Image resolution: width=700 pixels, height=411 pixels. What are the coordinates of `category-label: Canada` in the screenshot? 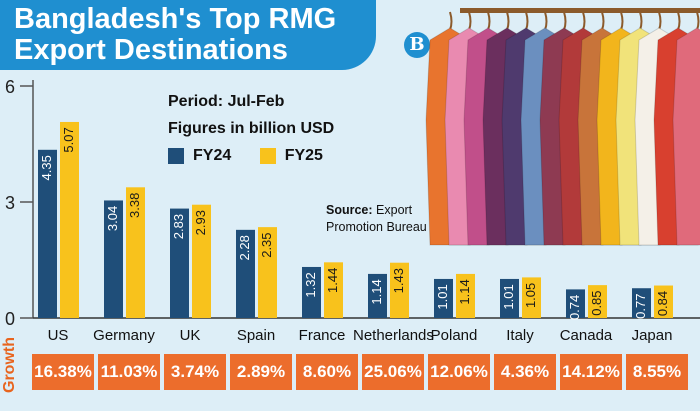 It's located at (586, 335).